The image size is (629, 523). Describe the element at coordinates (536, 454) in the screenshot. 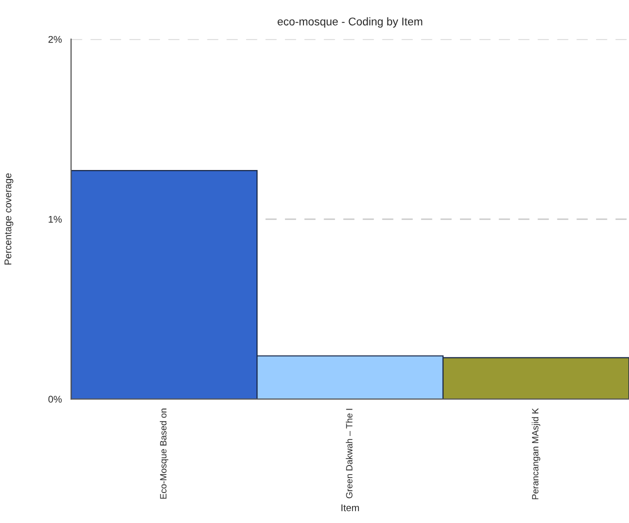

I see `x-tick-label: Perancangan MAsjid K` at that location.